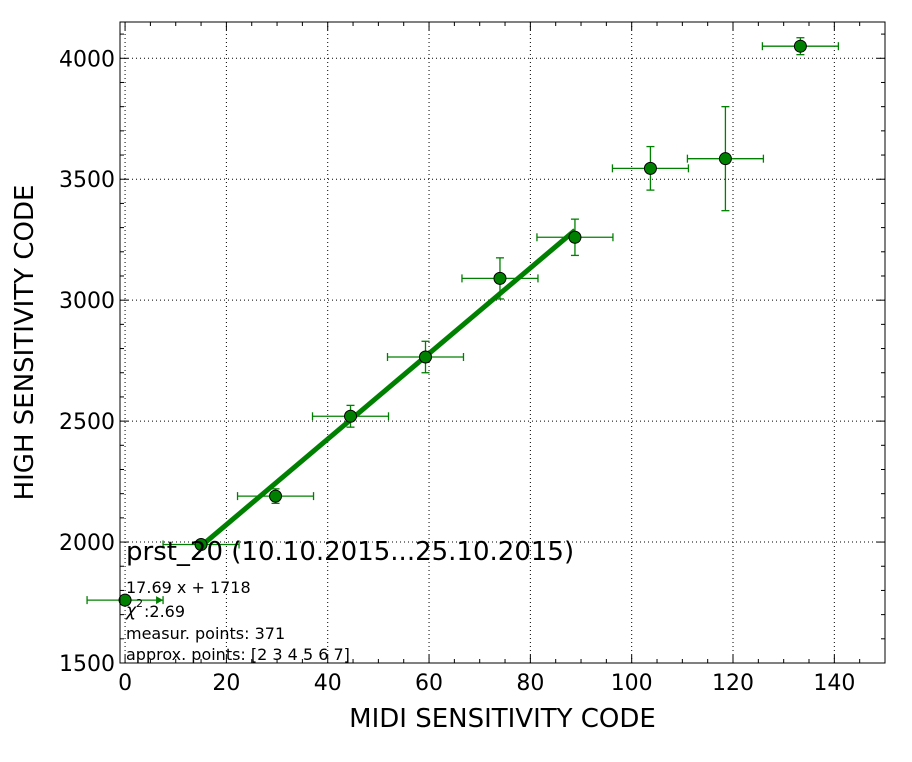 This screenshot has height=762, width=912. Describe the element at coordinates (164, 611) in the screenshot. I see `chi-value: :2.69` at that location.